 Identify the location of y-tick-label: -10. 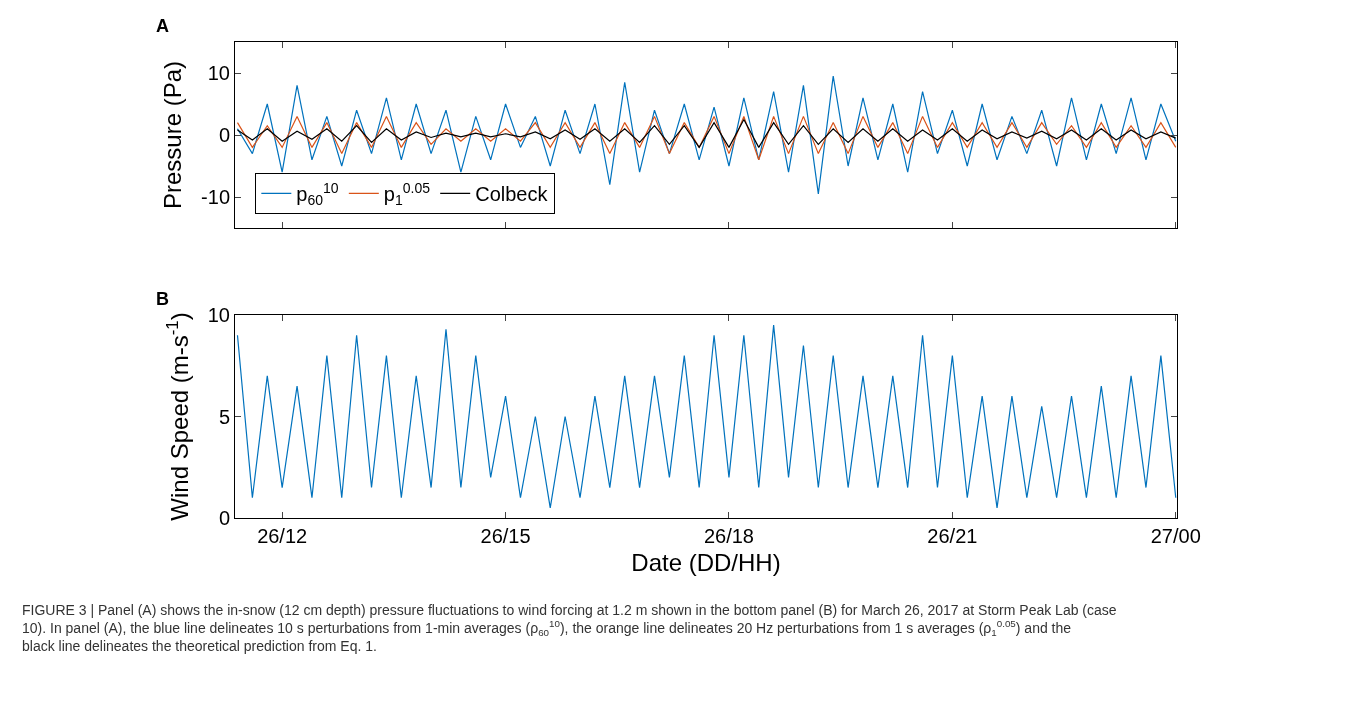
(215, 197).